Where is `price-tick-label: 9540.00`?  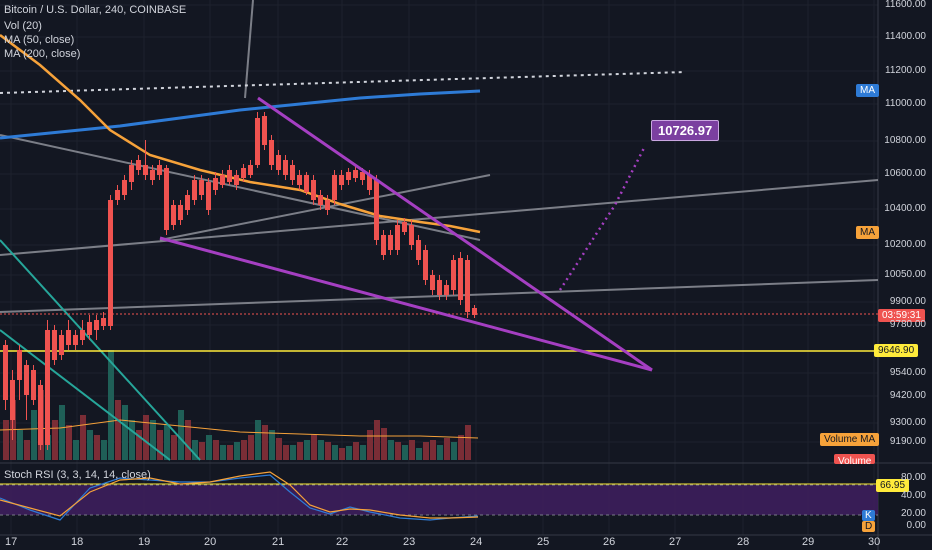 price-tick-label: 9540.00 is located at coordinates (907, 372).